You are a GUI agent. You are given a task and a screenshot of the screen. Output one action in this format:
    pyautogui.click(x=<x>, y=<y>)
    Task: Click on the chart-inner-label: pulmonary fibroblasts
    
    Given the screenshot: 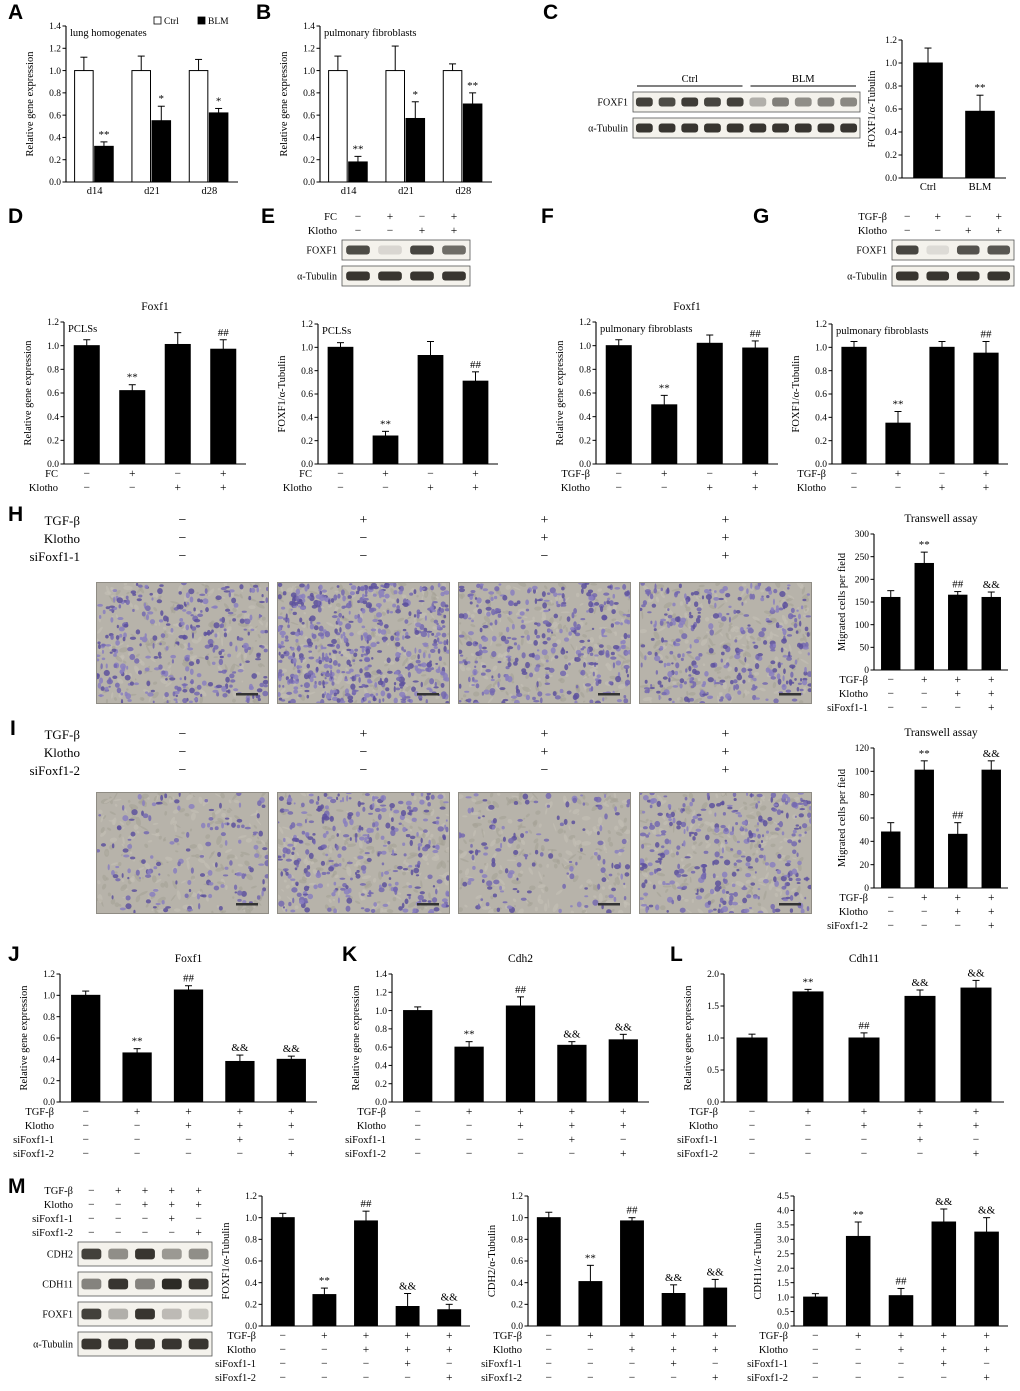 What is the action you would take?
    pyautogui.click(x=370, y=33)
    